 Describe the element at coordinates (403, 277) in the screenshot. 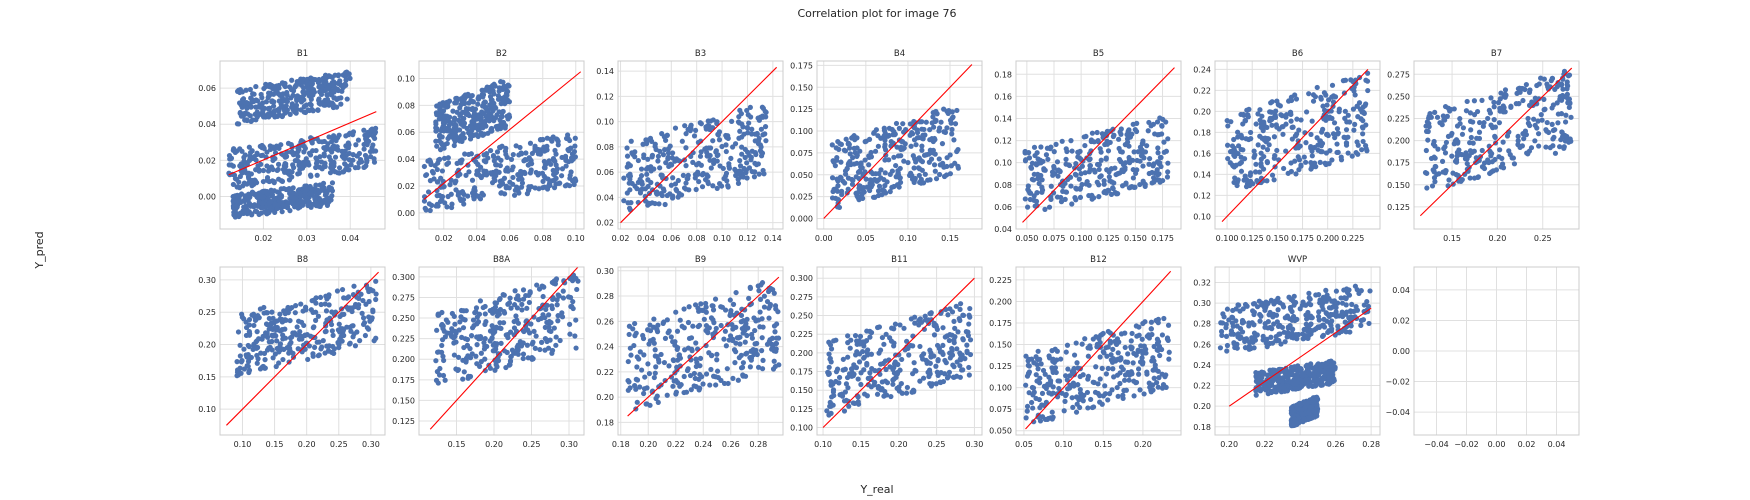

I see `y-tick-label: 0.300` at that location.